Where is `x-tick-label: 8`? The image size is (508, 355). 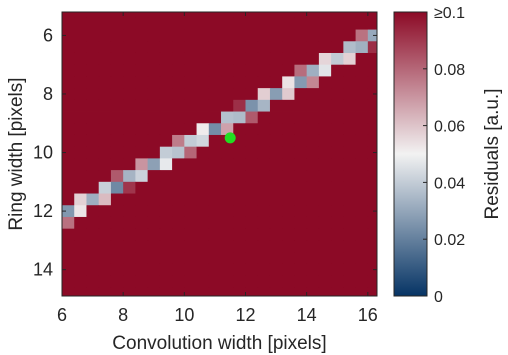 x-tick-label: 8 is located at coordinates (123, 315).